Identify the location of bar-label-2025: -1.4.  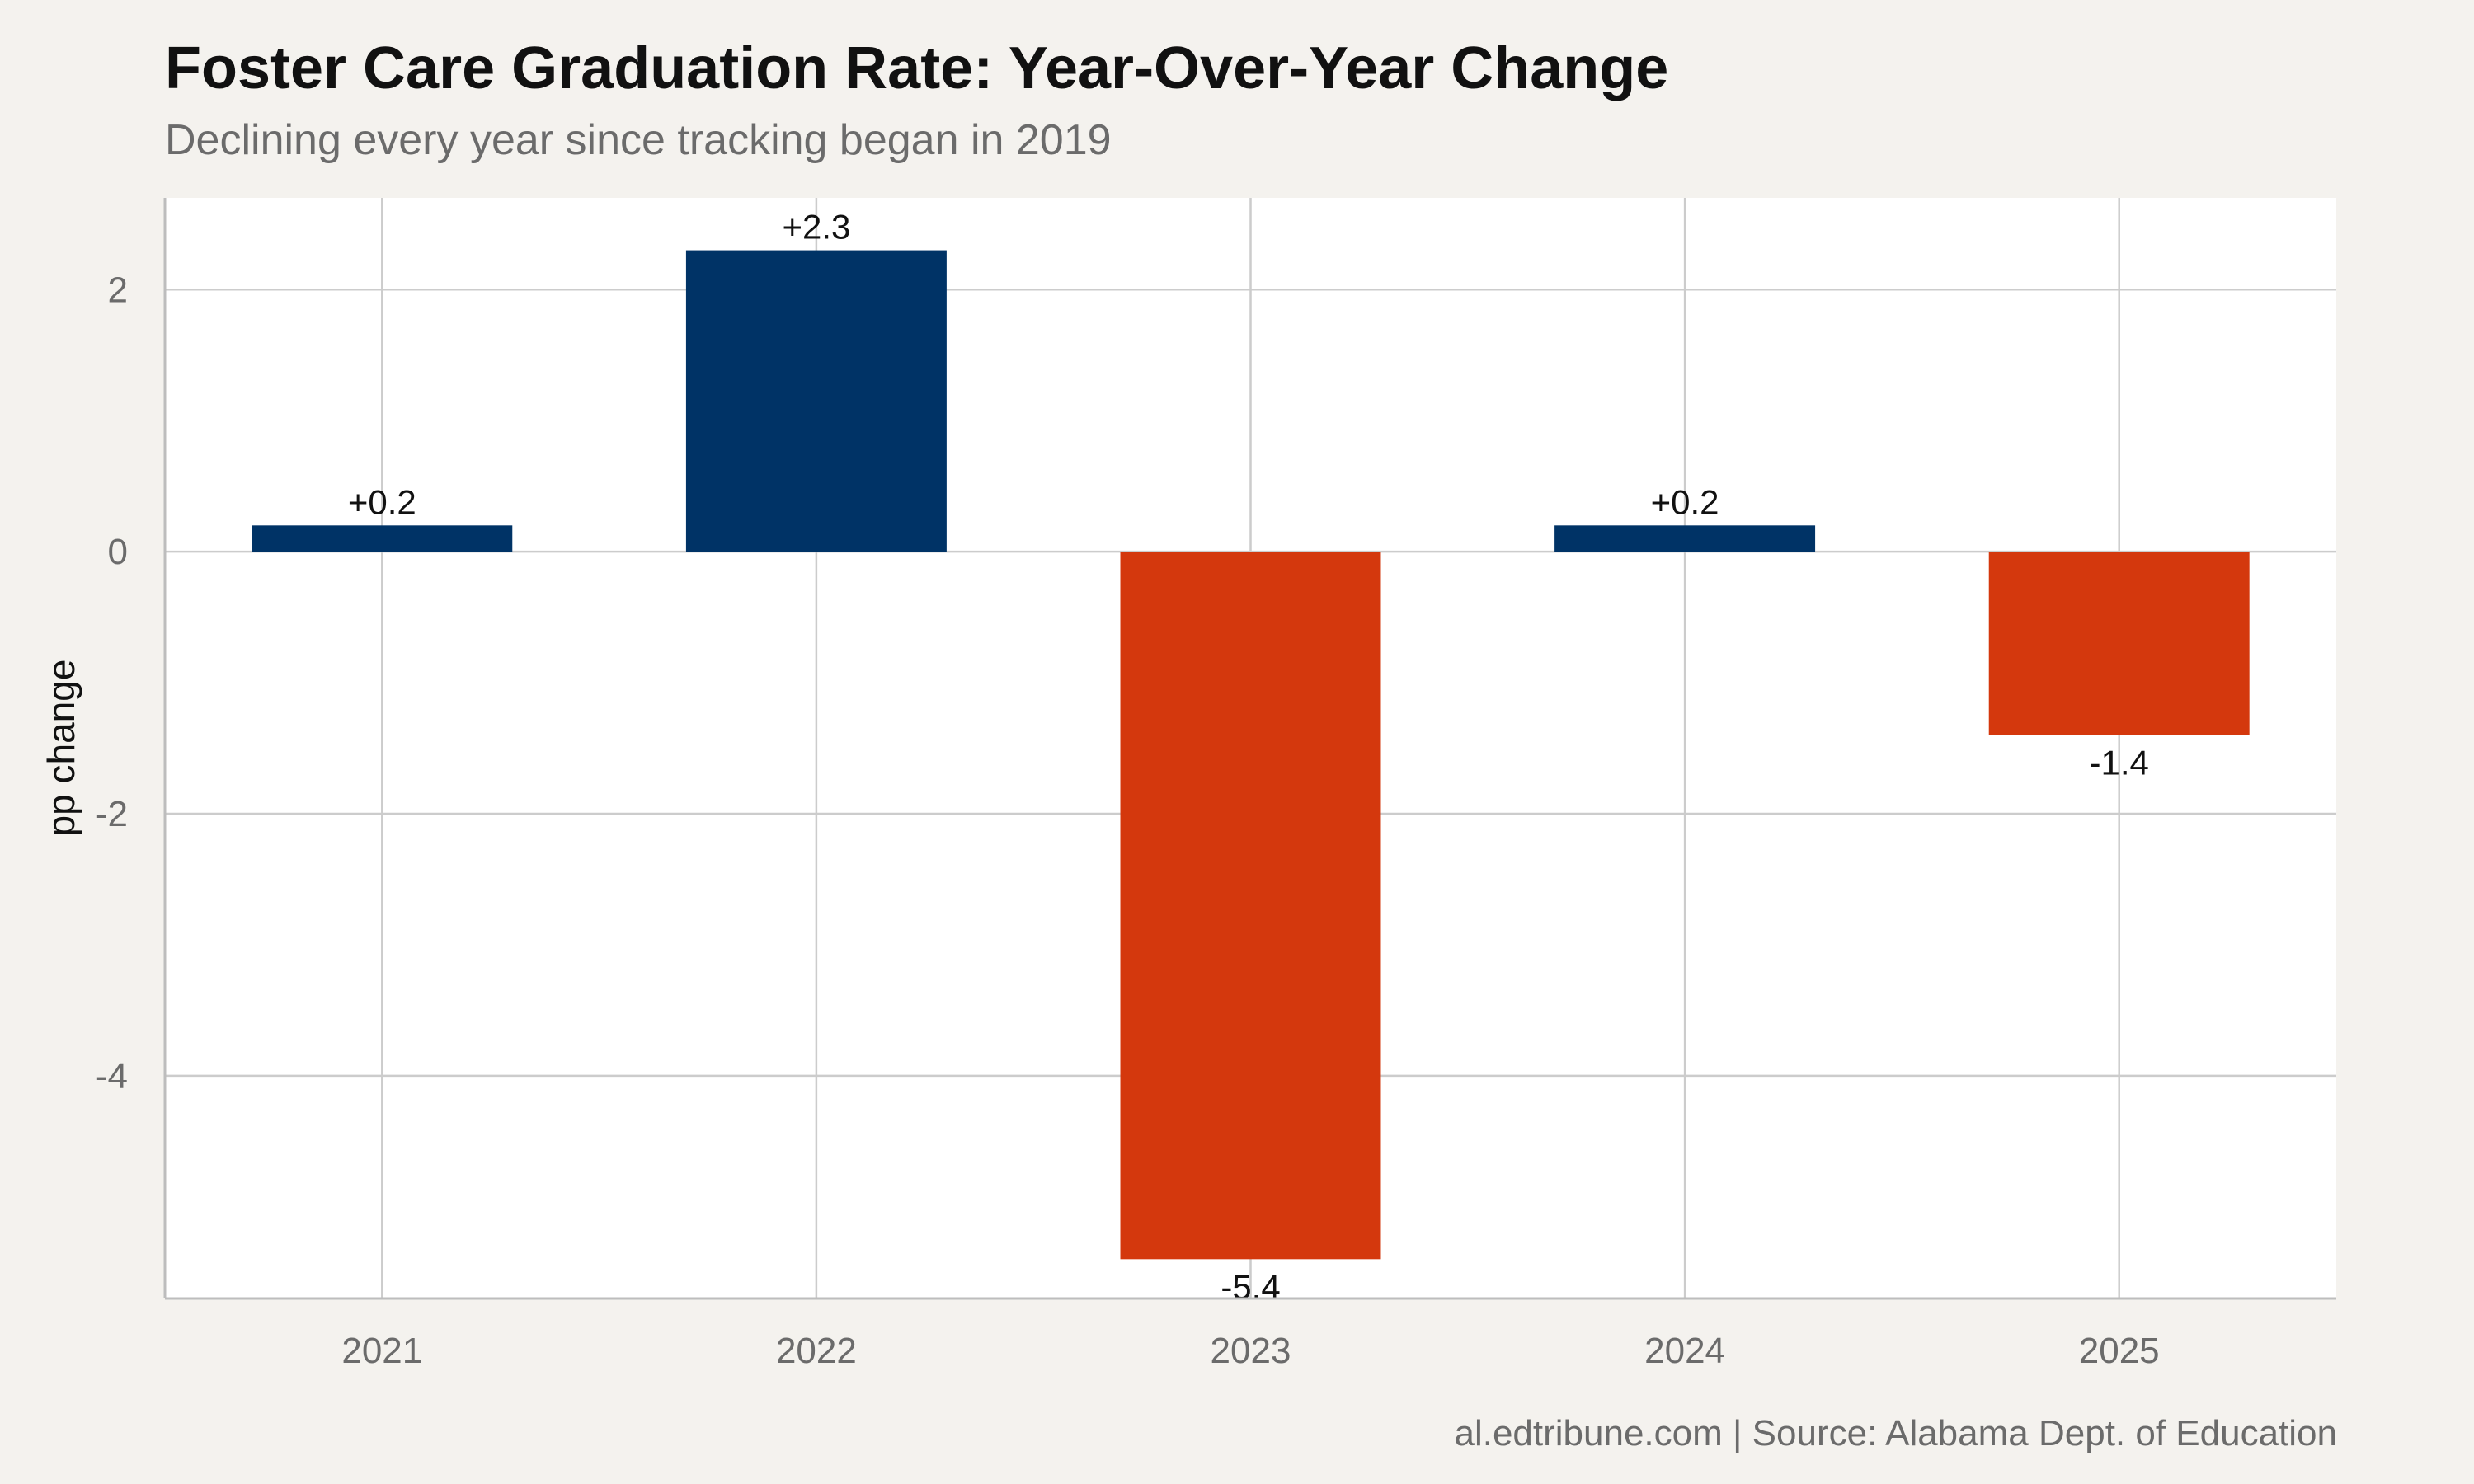
(2119, 763).